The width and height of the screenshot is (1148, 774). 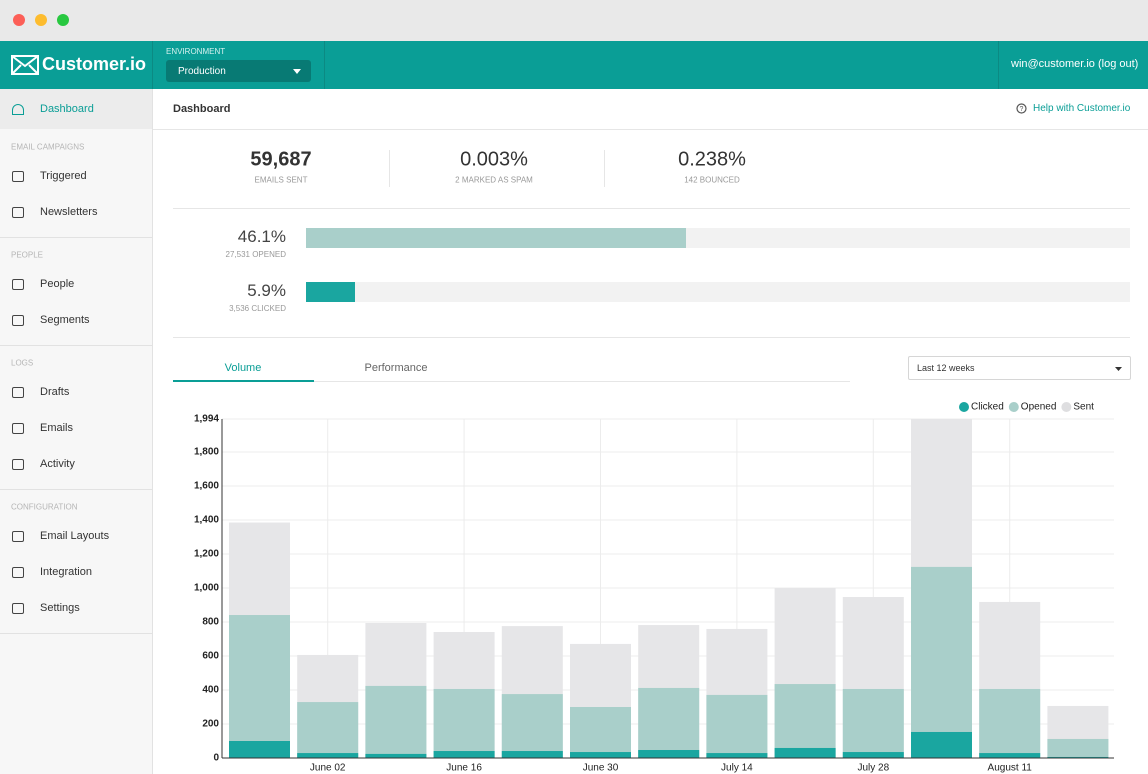 I want to click on section-title: PEOPLE, so click(x=27, y=255).